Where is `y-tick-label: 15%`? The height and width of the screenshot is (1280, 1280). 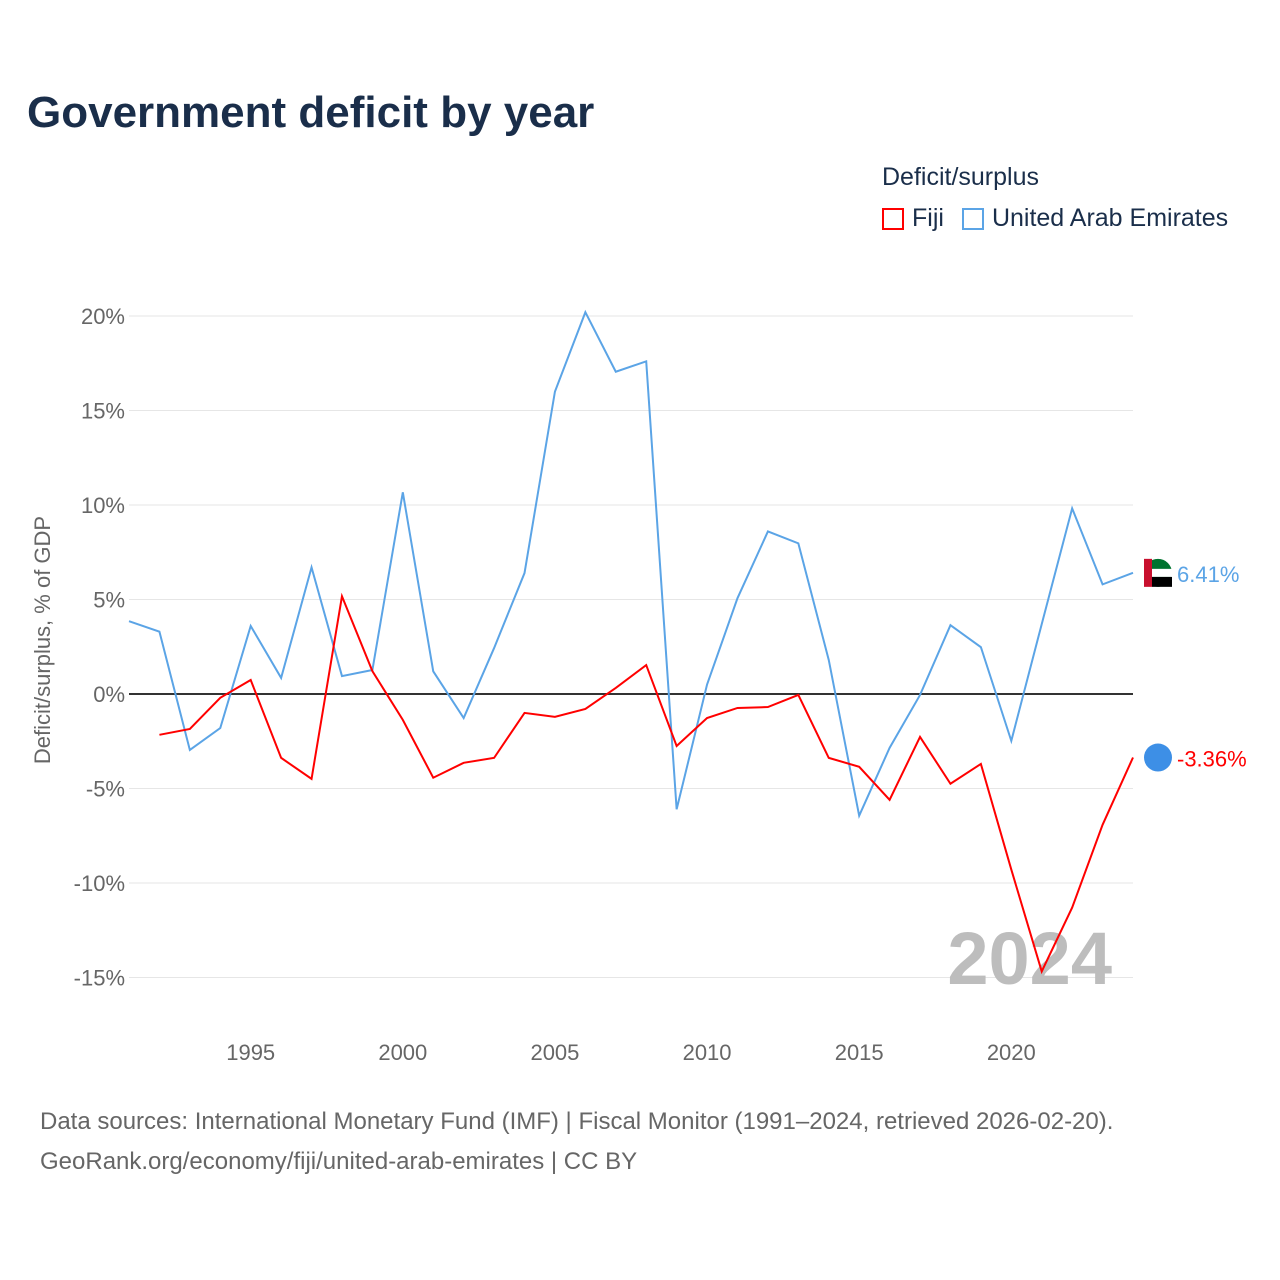 y-tick-label: 15% is located at coordinates (103, 411).